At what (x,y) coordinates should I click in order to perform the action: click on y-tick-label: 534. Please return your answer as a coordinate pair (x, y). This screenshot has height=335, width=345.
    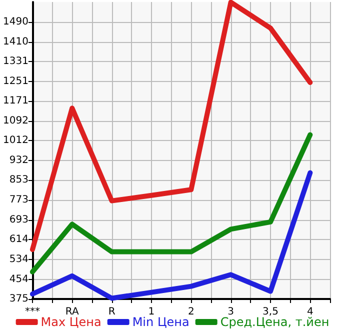
    Looking at the image, I should click on (18, 259).